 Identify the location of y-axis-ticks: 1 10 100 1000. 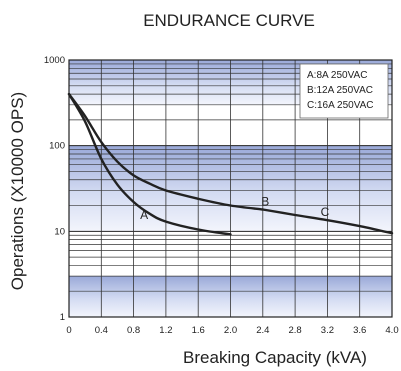
(54, 189).